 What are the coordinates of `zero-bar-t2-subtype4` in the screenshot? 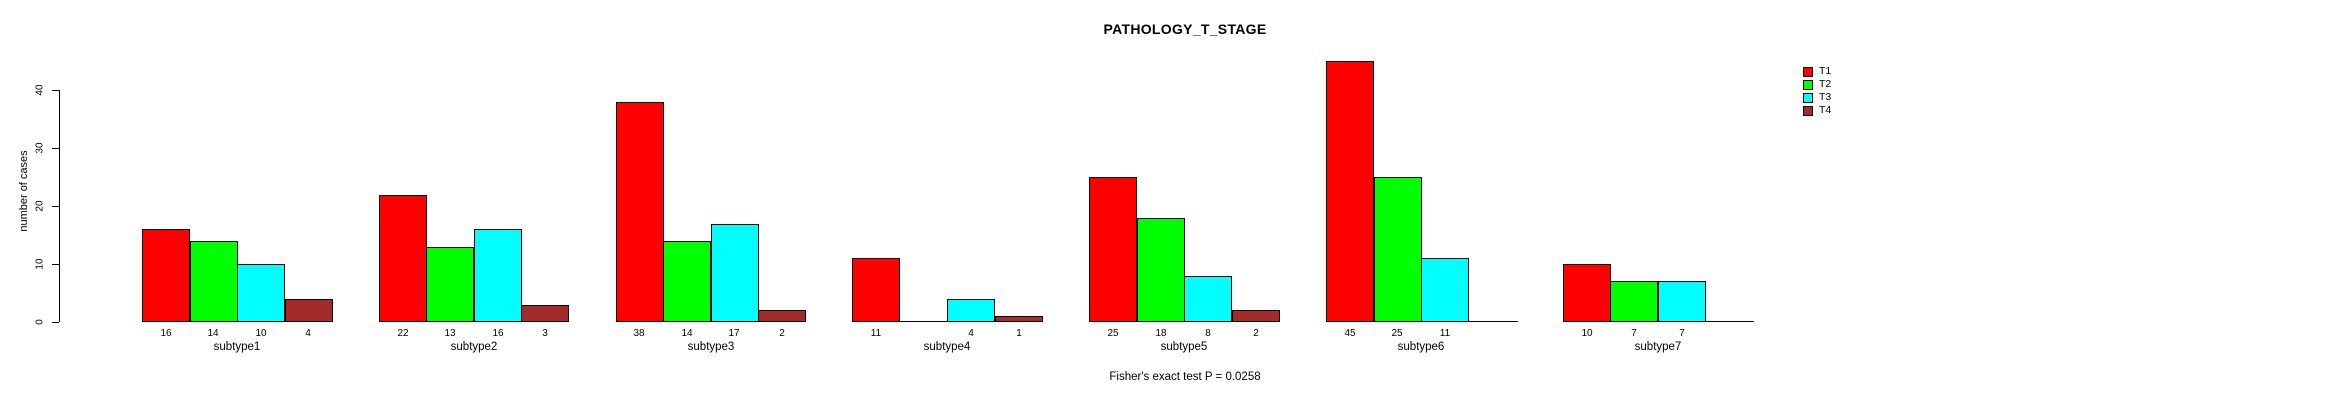 It's located at (924, 321).